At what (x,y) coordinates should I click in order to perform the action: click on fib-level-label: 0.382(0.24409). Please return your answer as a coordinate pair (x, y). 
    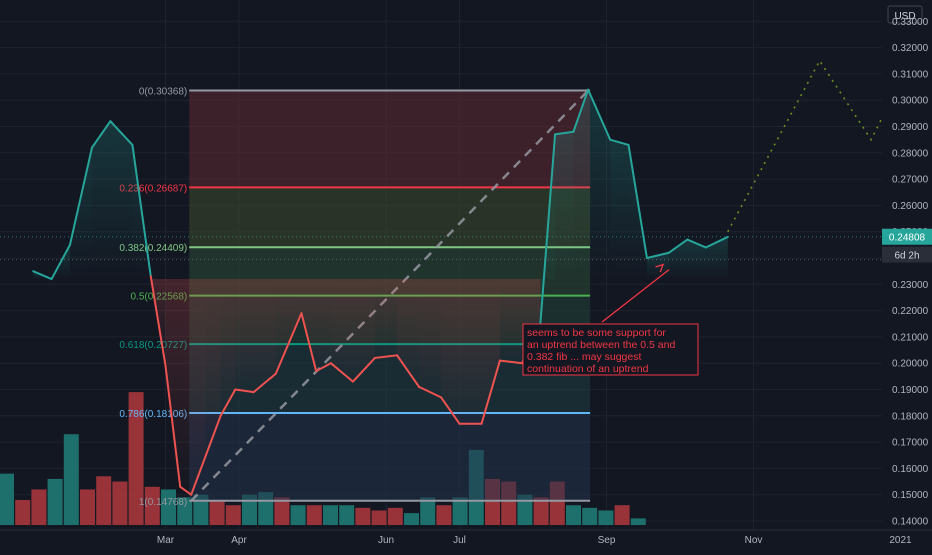
    Looking at the image, I should click on (153, 248).